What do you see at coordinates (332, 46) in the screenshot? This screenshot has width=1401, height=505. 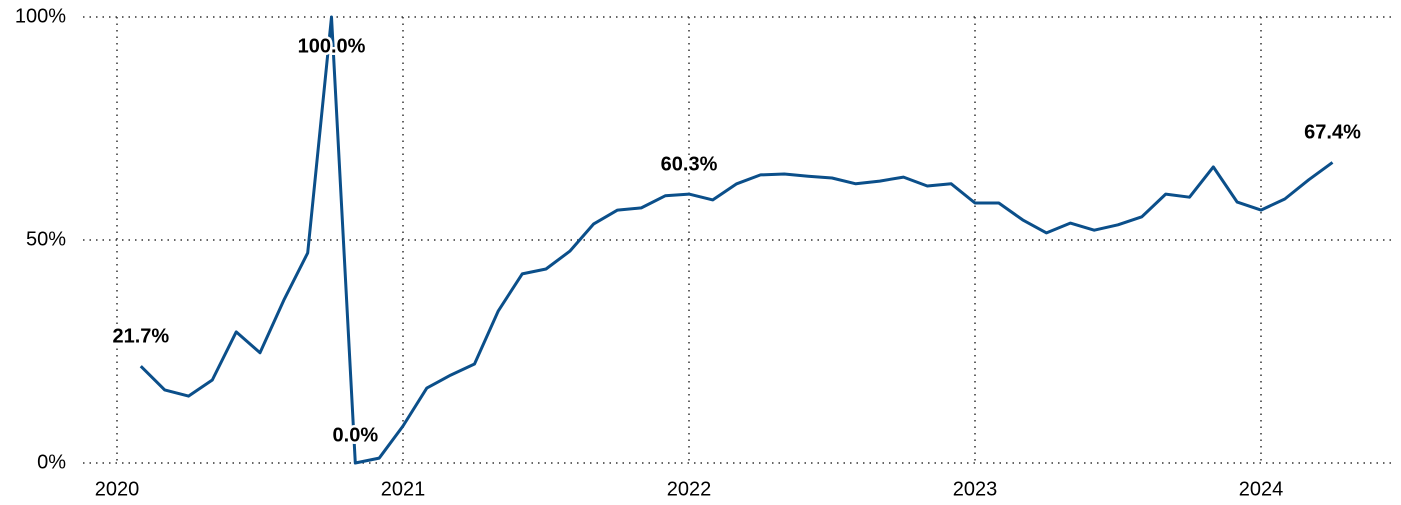 I see `data-label: 100.0%` at bounding box center [332, 46].